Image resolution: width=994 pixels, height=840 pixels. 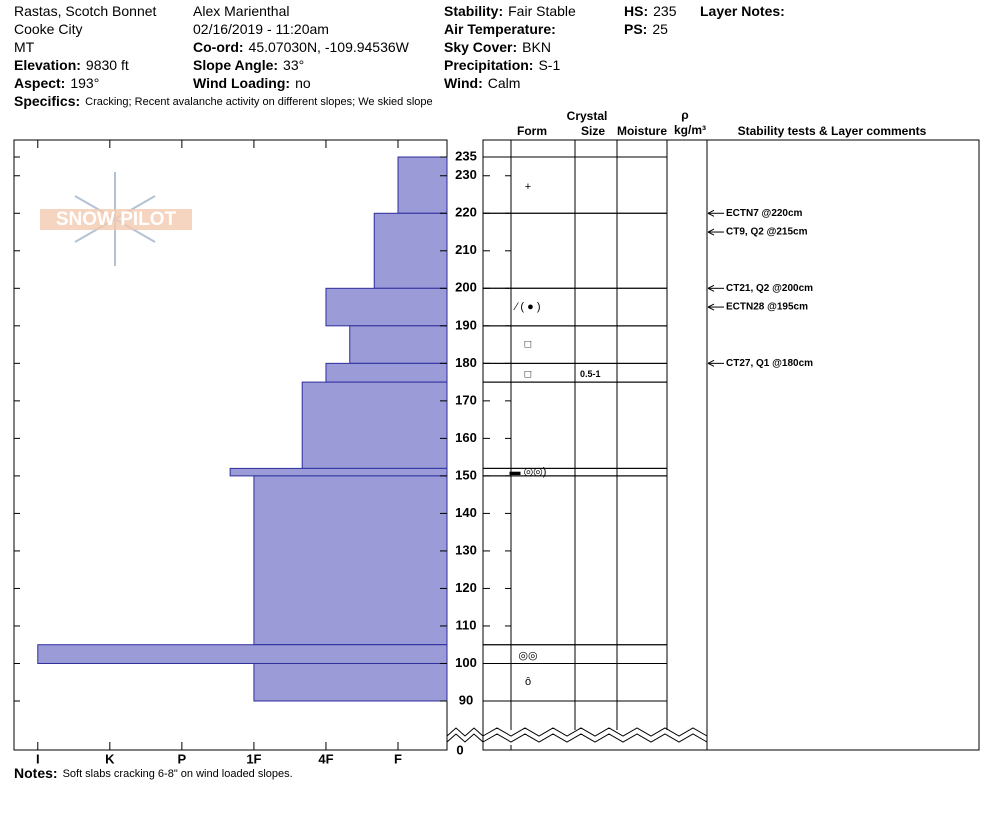 I want to click on field: Wind: Calm, so click(x=482, y=83).